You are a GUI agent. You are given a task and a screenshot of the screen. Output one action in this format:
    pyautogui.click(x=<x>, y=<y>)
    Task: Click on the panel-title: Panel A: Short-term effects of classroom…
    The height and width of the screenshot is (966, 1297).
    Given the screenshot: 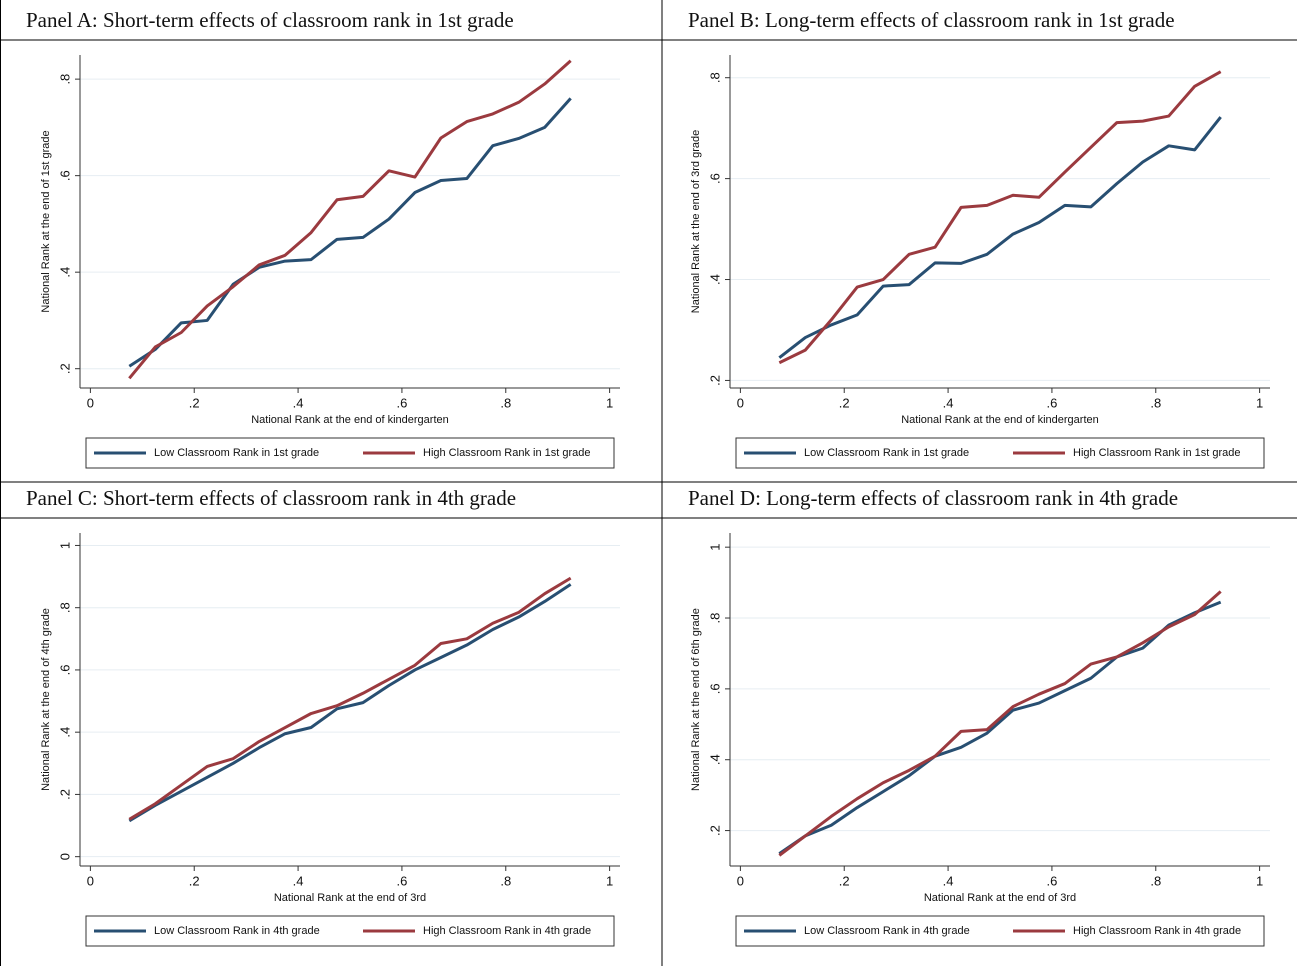 What is the action you would take?
    pyautogui.click(x=270, y=20)
    